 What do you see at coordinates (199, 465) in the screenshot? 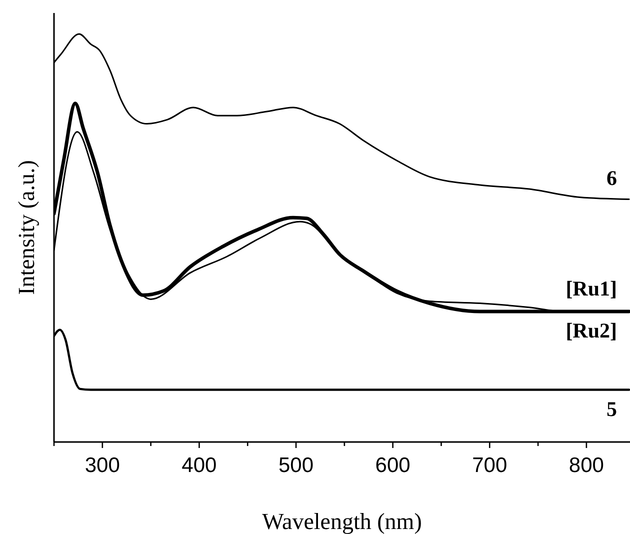
I see `x-tick-label: 400` at bounding box center [199, 465].